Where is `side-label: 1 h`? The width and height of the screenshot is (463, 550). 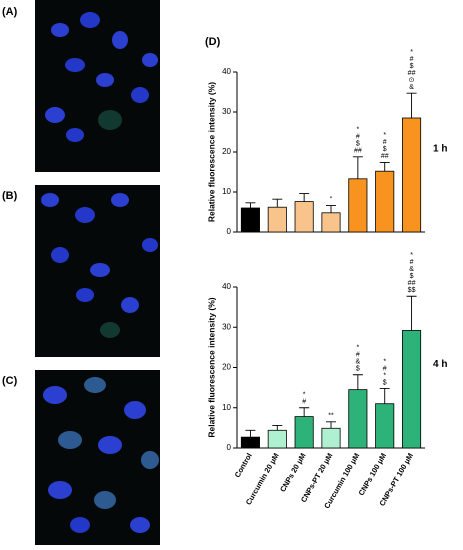
side-label: 1 h is located at coordinates (440, 148).